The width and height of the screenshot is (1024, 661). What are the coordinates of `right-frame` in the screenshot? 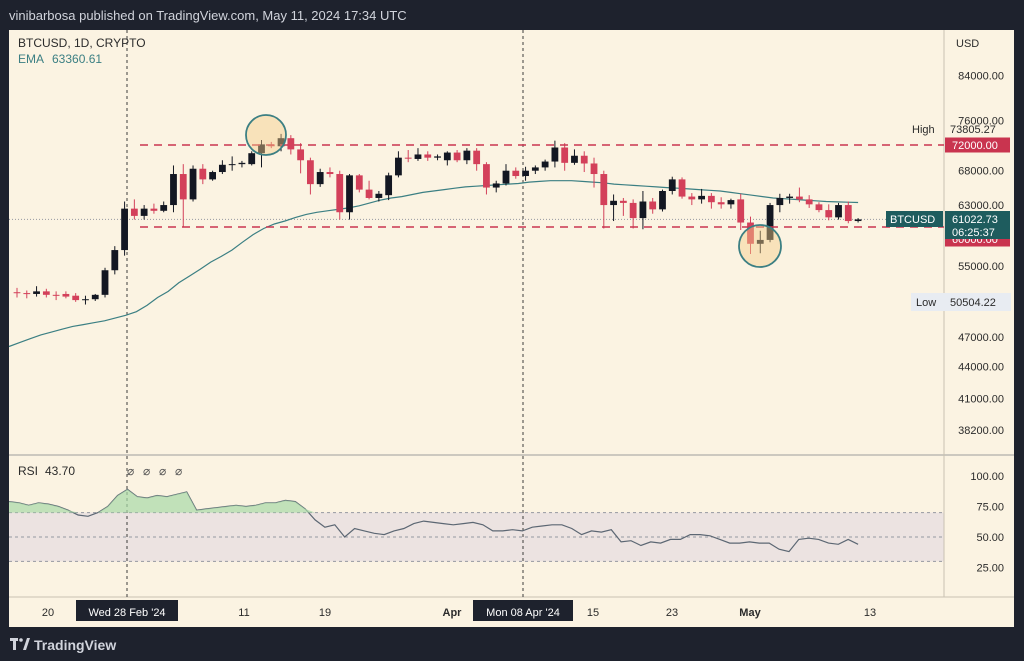 It's located at (1019, 328).